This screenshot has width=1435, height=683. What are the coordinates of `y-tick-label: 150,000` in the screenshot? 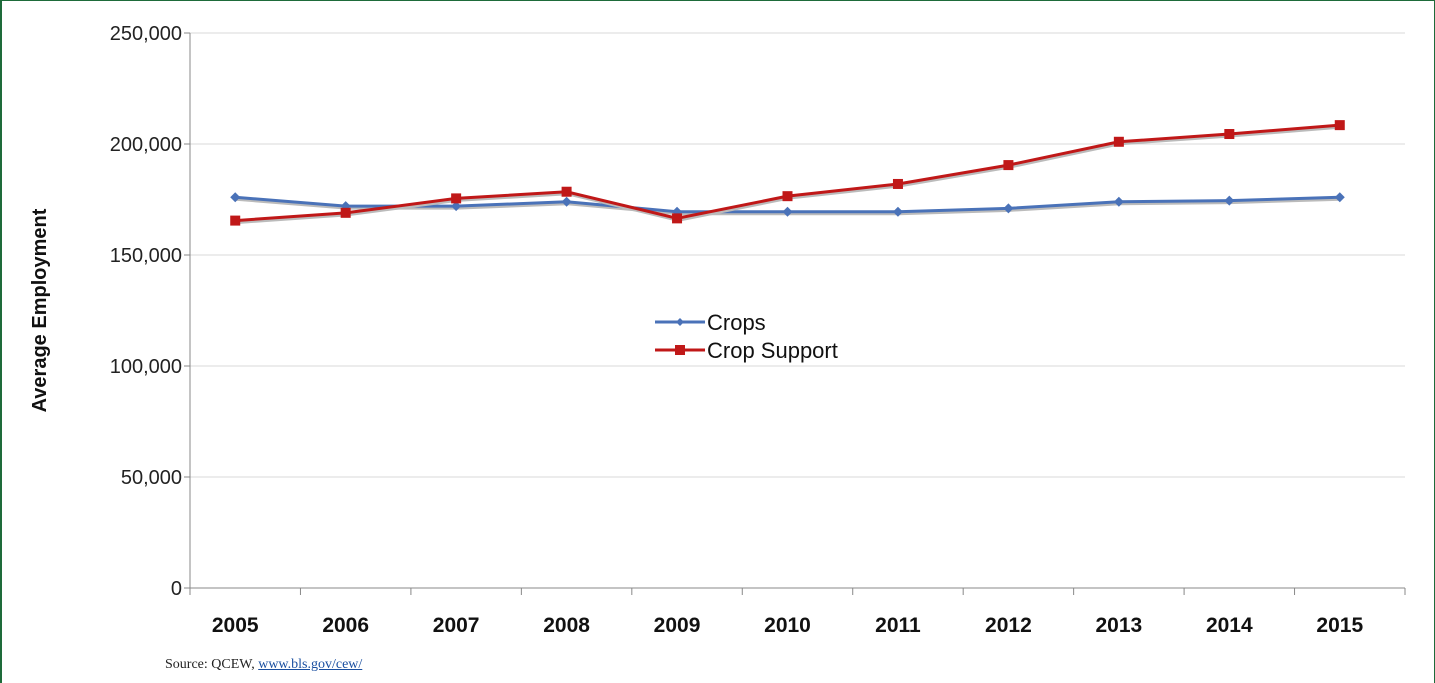 It's located at (146, 256).